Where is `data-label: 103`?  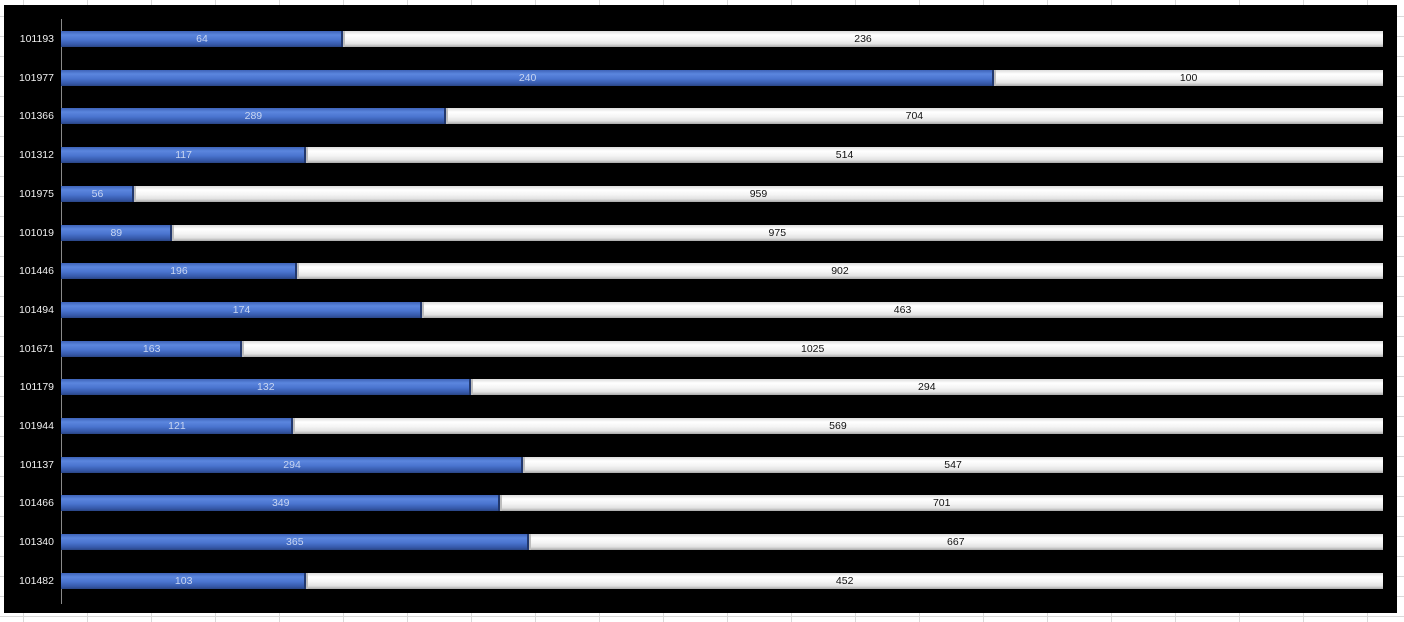 data-label: 103 is located at coordinates (183, 580).